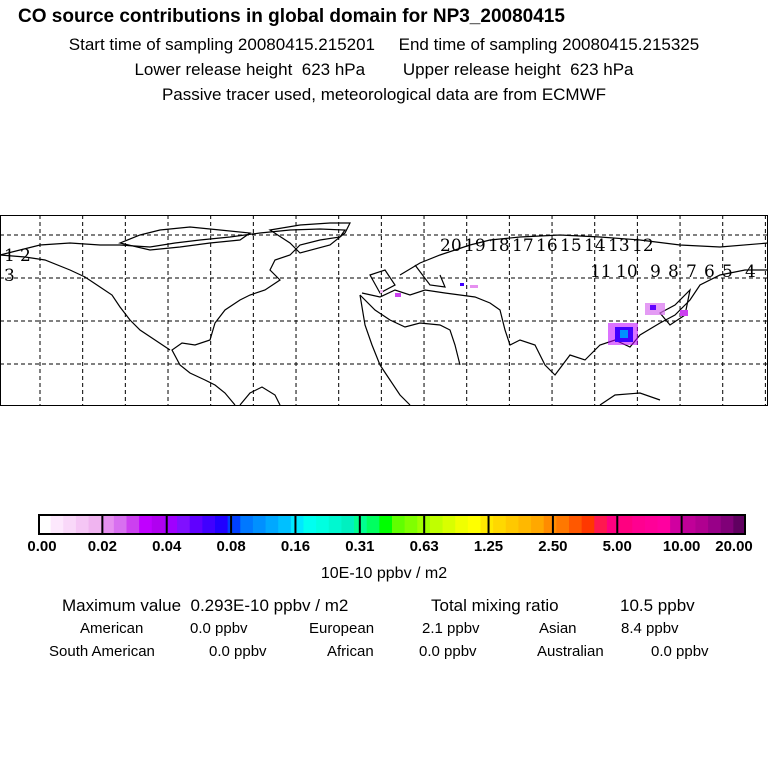 This screenshot has width=768, height=768. What do you see at coordinates (727, 272) in the screenshot?
I see `trajectory-label: 5` at bounding box center [727, 272].